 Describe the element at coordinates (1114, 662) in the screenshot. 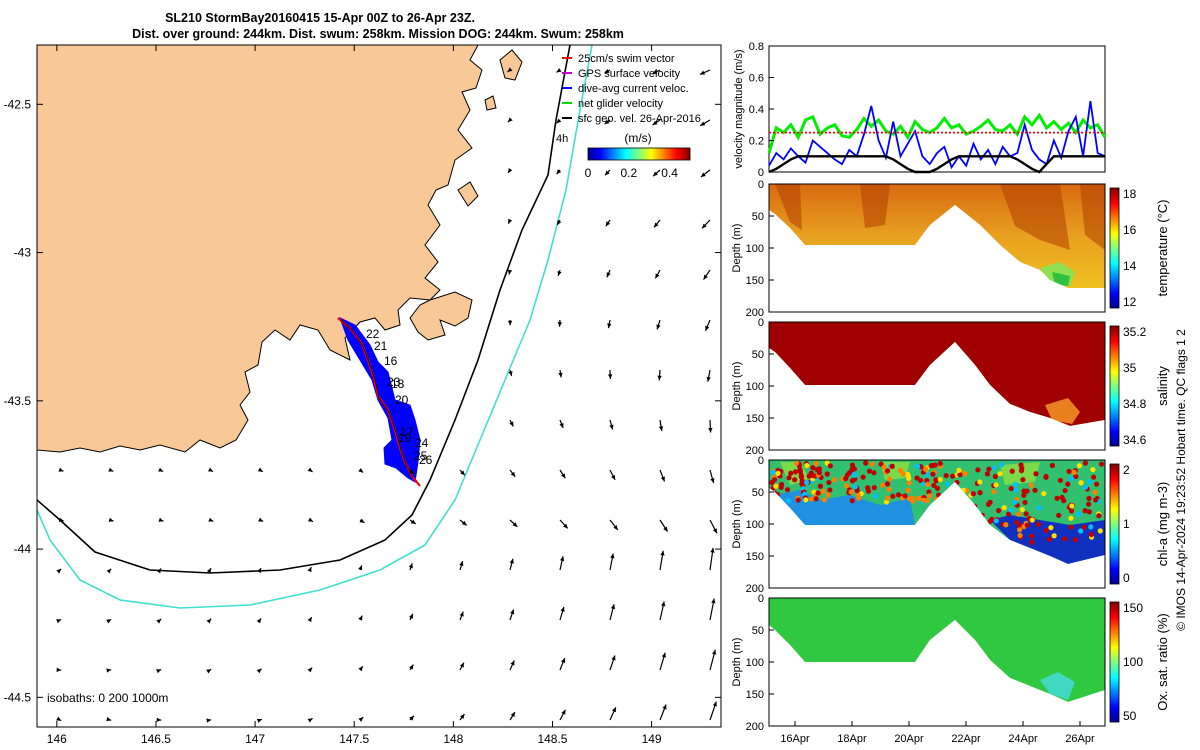

I see `section-colorbar` at that location.